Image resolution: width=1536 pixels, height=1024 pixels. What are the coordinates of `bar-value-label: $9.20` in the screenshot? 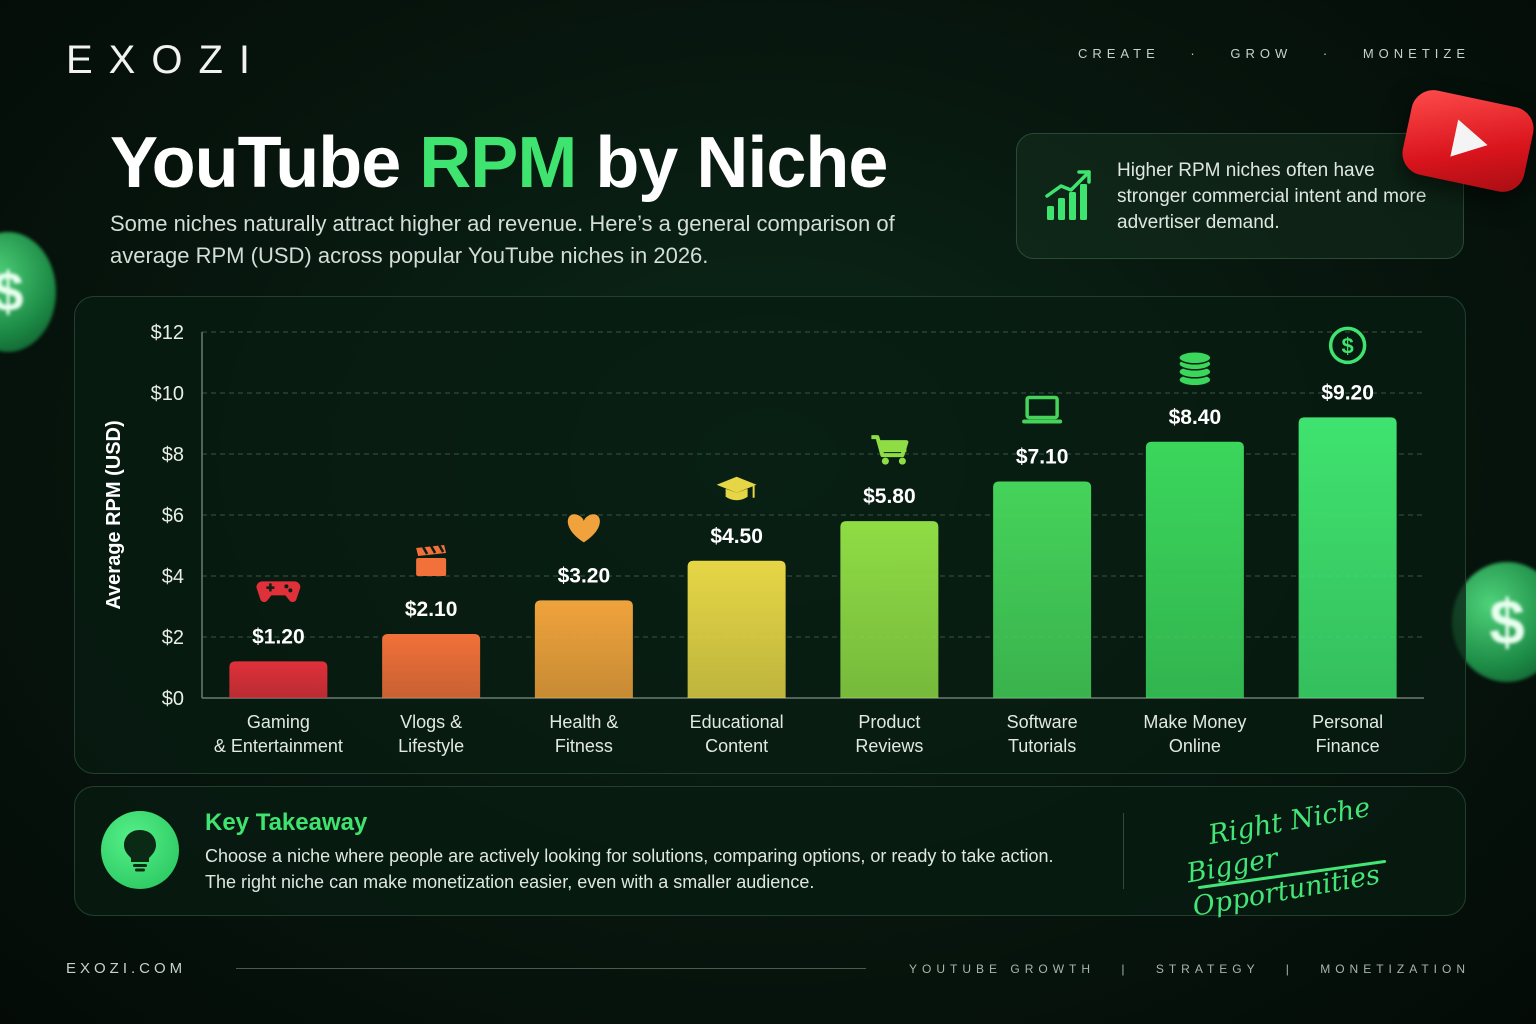 It's located at (1347, 392).